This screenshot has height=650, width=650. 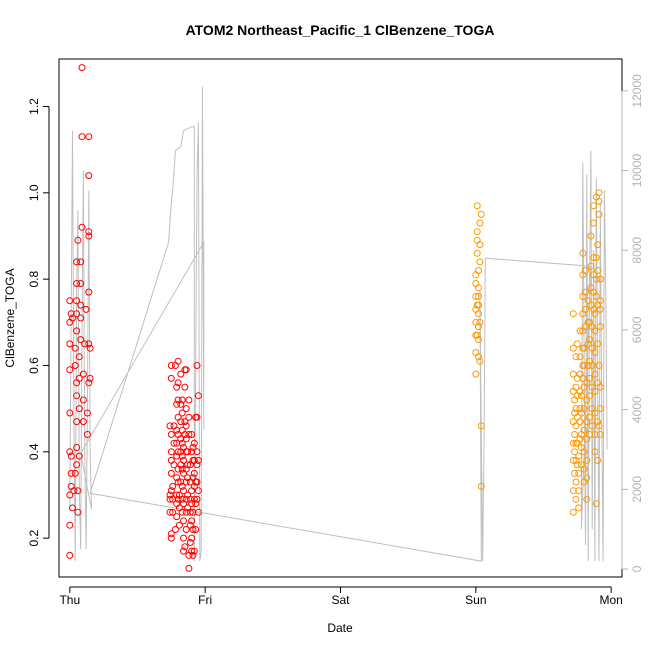 I want to click on y-tick-label: 0.2, so click(x=34, y=537).